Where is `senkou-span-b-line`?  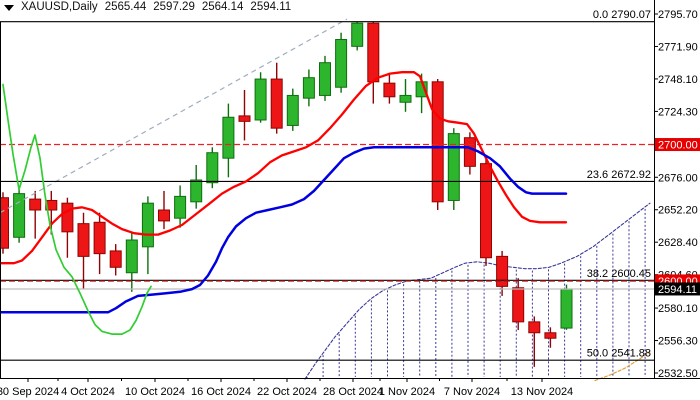 senkou-span-b-line is located at coordinates (622, 366).